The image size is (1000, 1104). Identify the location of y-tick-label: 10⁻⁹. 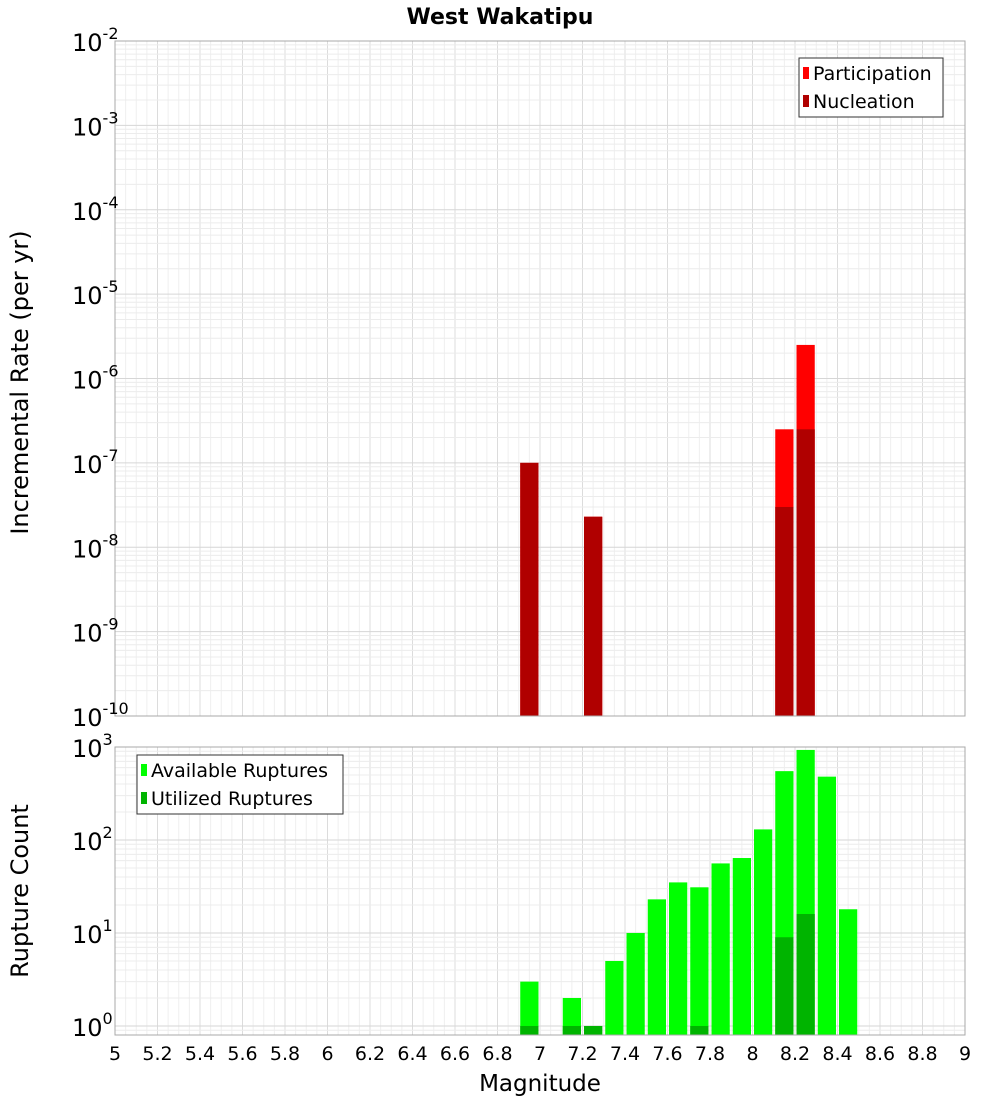
(95, 631).